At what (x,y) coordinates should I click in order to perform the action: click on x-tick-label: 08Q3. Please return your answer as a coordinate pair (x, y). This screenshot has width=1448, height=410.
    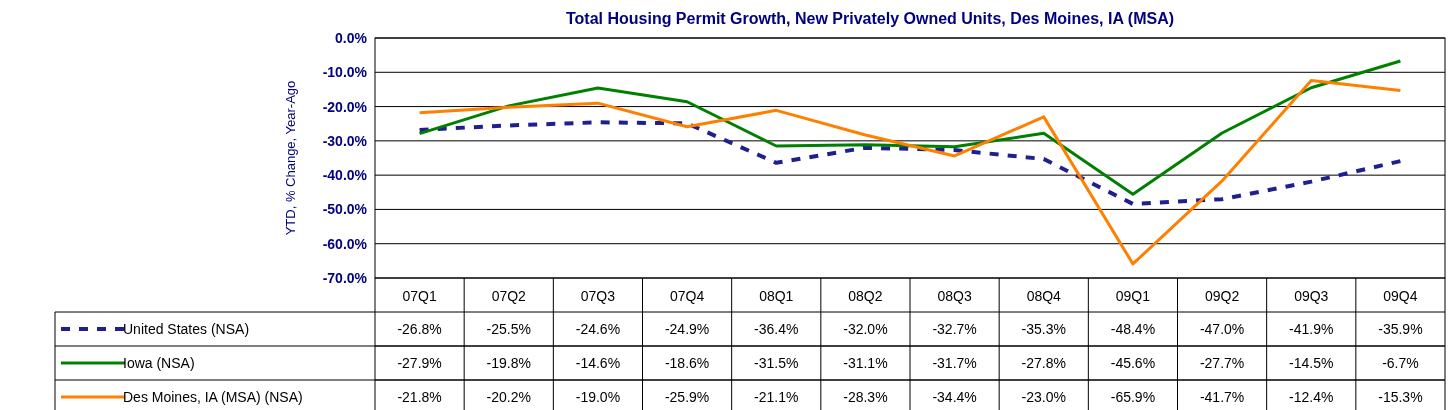
    Looking at the image, I should click on (954, 296).